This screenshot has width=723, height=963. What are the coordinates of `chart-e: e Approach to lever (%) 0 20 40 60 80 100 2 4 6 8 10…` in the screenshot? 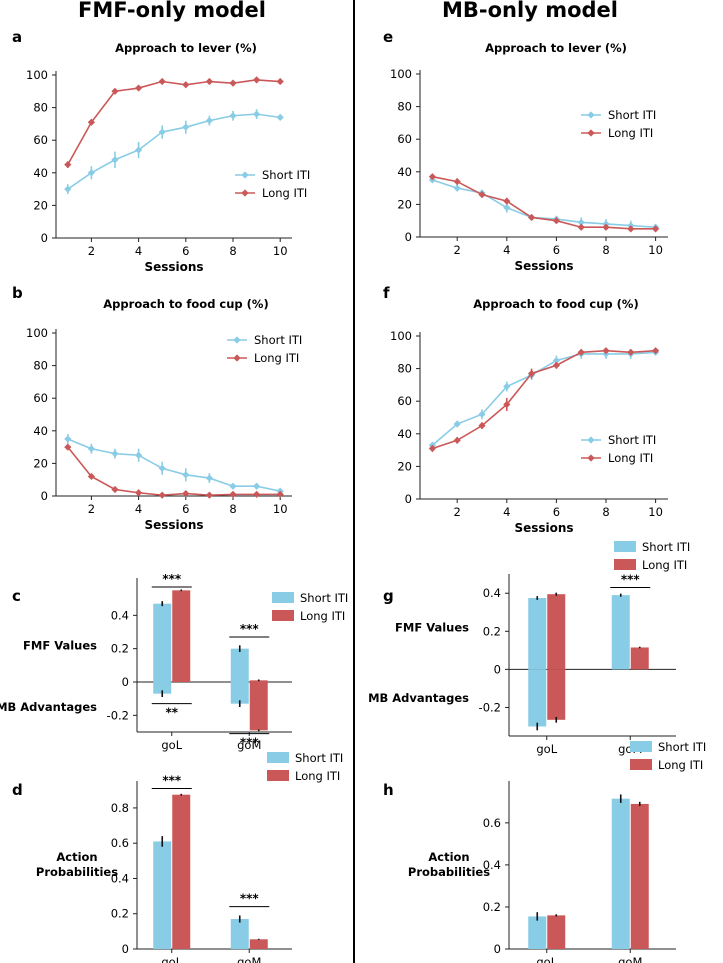 It's located at (525, 150).